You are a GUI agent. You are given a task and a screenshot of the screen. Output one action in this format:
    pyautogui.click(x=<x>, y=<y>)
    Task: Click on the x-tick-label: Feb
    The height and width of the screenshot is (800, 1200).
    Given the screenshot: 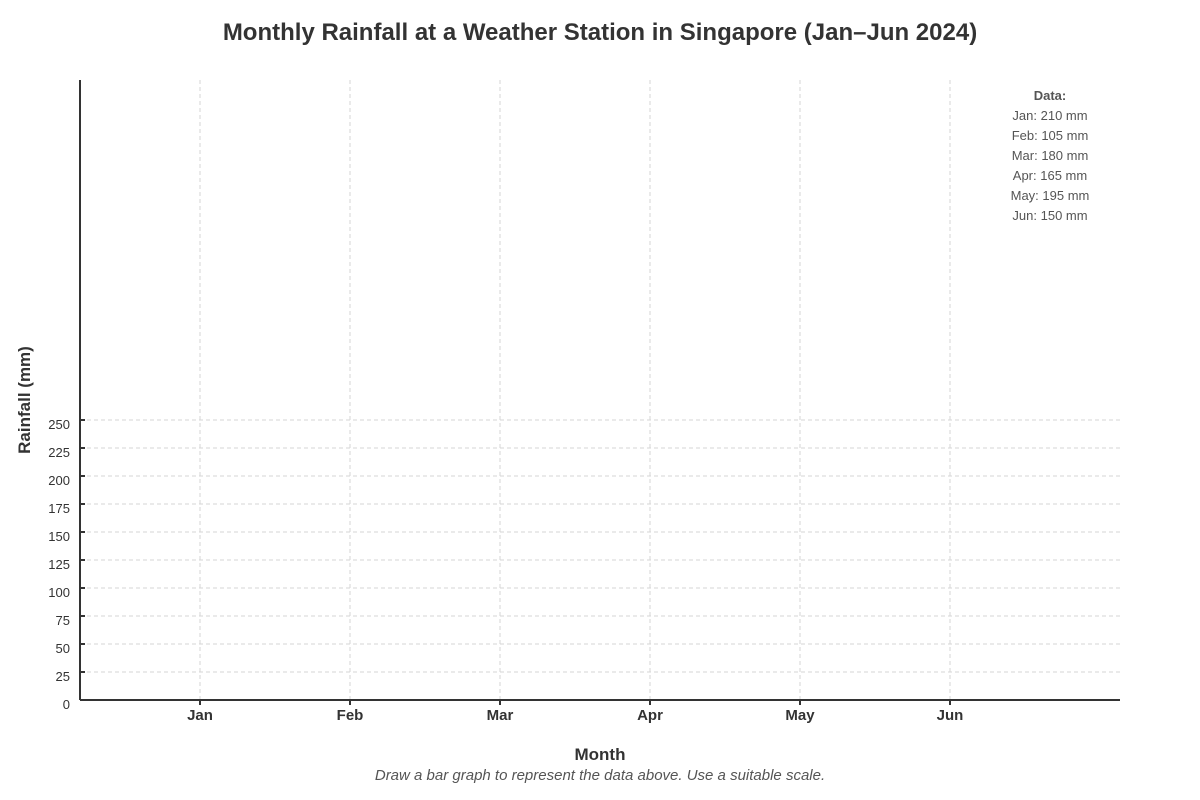 What is the action you would take?
    pyautogui.click(x=350, y=715)
    